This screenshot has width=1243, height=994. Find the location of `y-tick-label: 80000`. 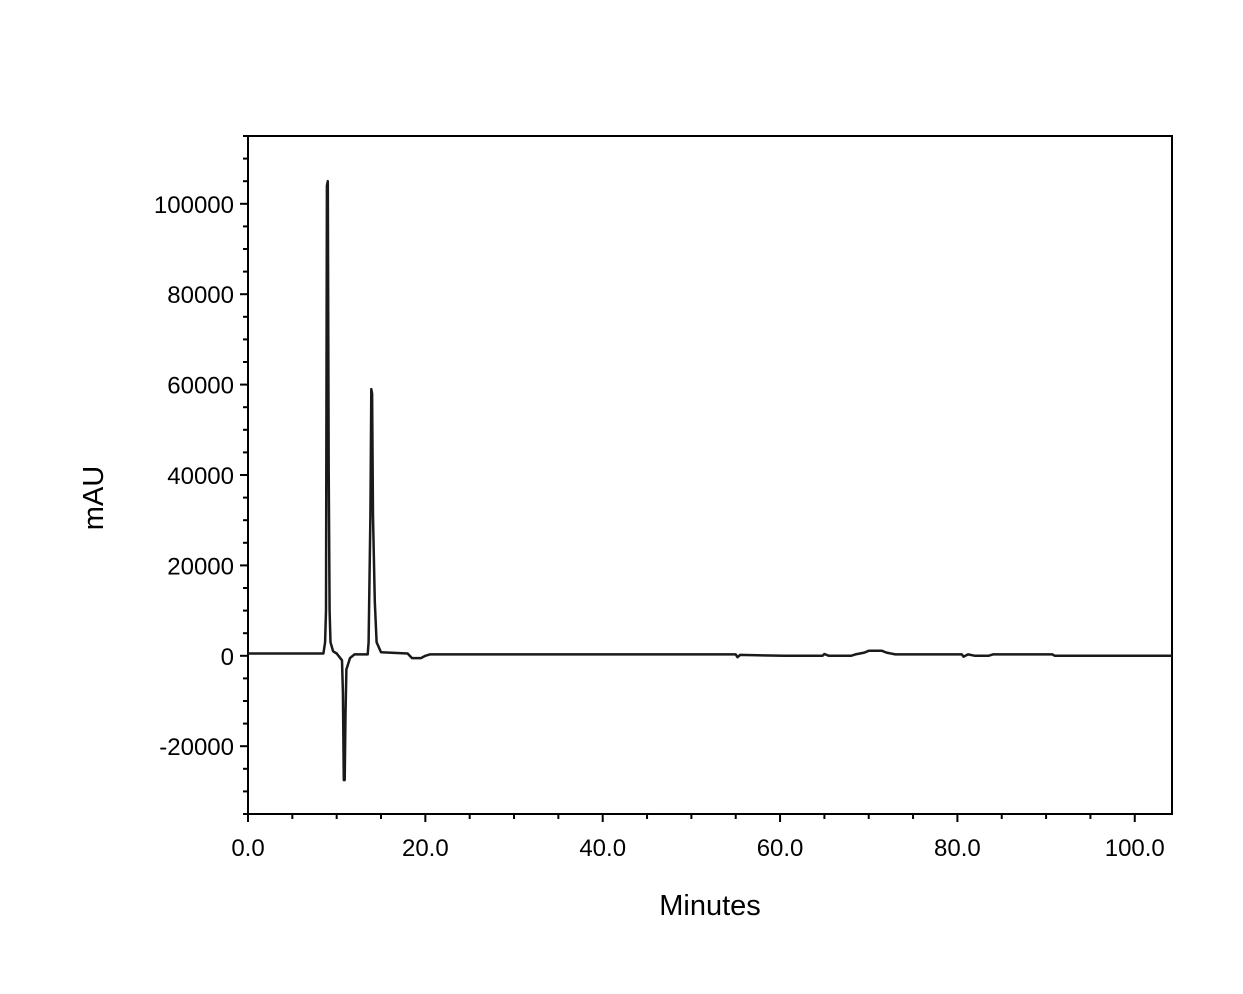

y-tick-label: 80000 is located at coordinates (200, 295).